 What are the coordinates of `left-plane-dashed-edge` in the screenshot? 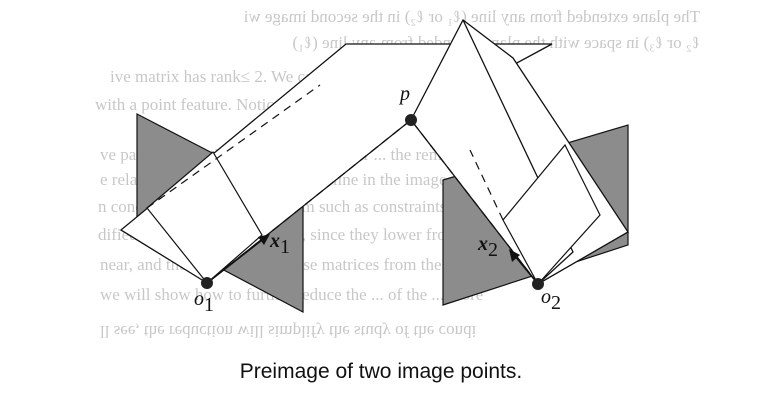 It's located at (233, 146).